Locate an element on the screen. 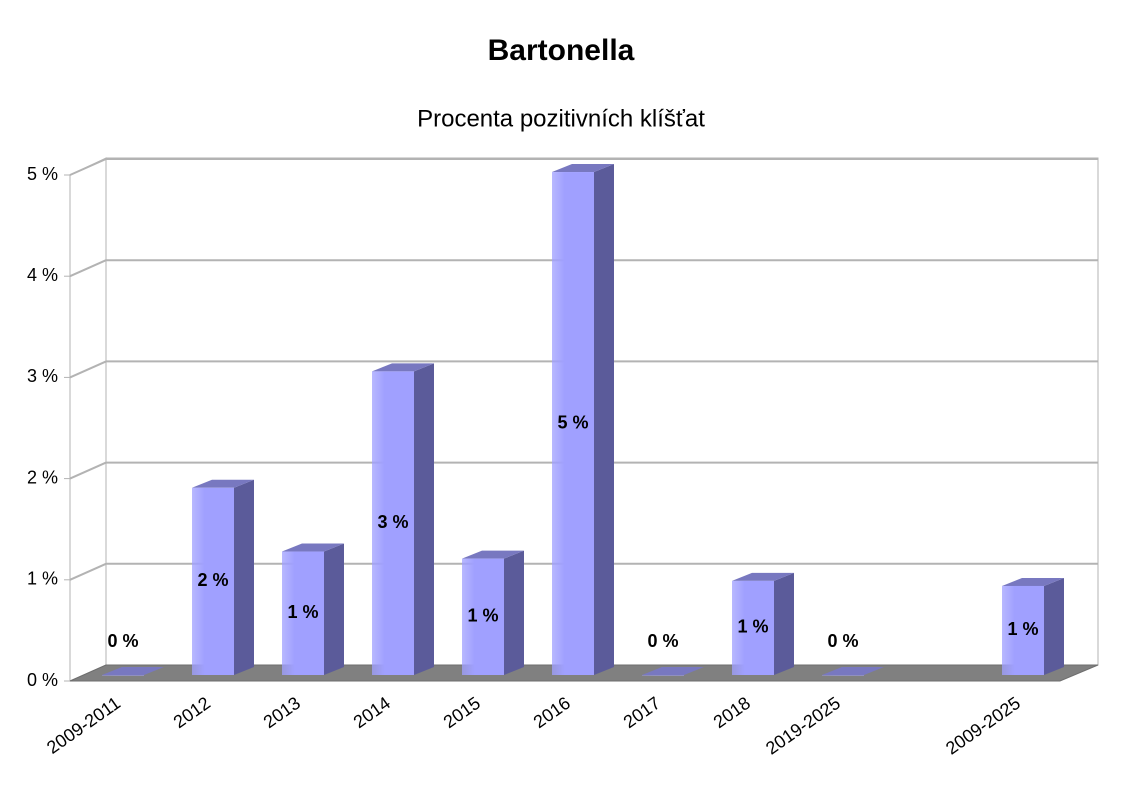 The height and width of the screenshot is (791, 1123). y-tick-label: 4 % is located at coordinates (42, 275).